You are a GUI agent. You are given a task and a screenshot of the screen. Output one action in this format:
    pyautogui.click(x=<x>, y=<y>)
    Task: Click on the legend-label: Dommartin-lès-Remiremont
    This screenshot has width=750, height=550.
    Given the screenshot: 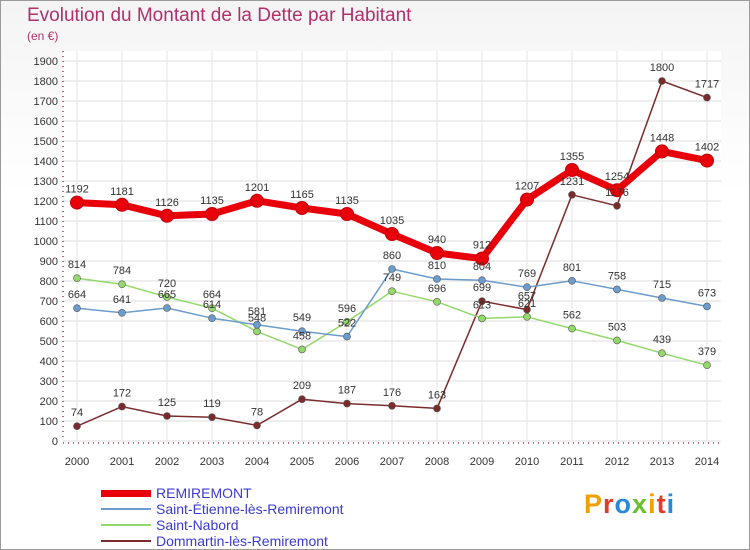 What is the action you would take?
    pyautogui.click(x=242, y=541)
    